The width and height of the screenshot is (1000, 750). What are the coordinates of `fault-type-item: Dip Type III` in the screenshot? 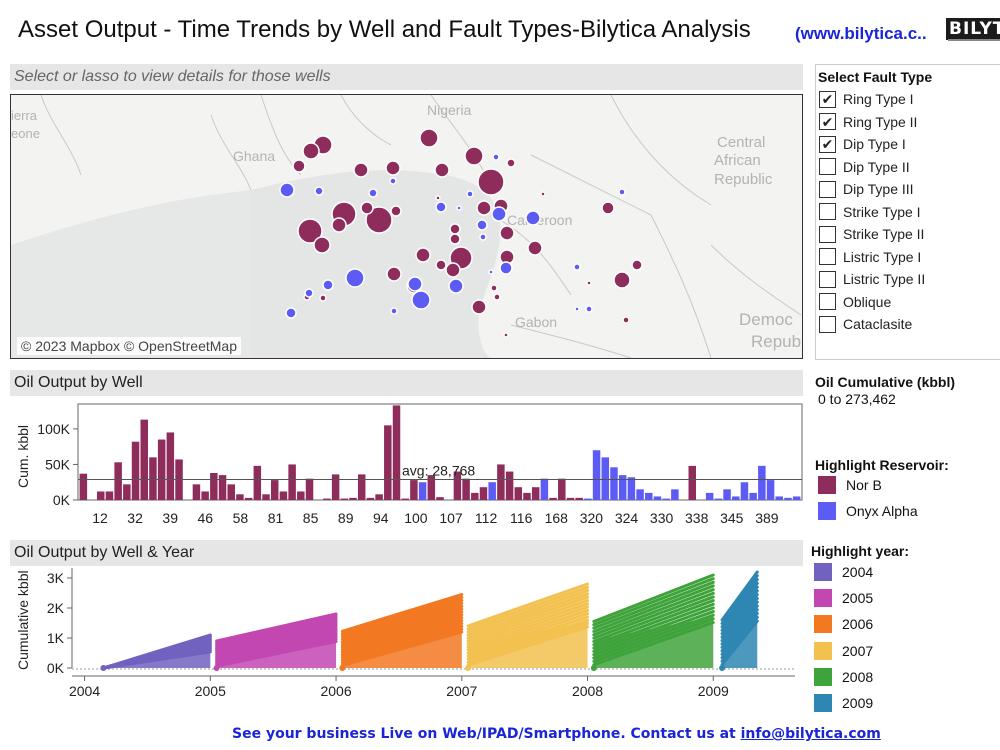 It's located at (872, 189).